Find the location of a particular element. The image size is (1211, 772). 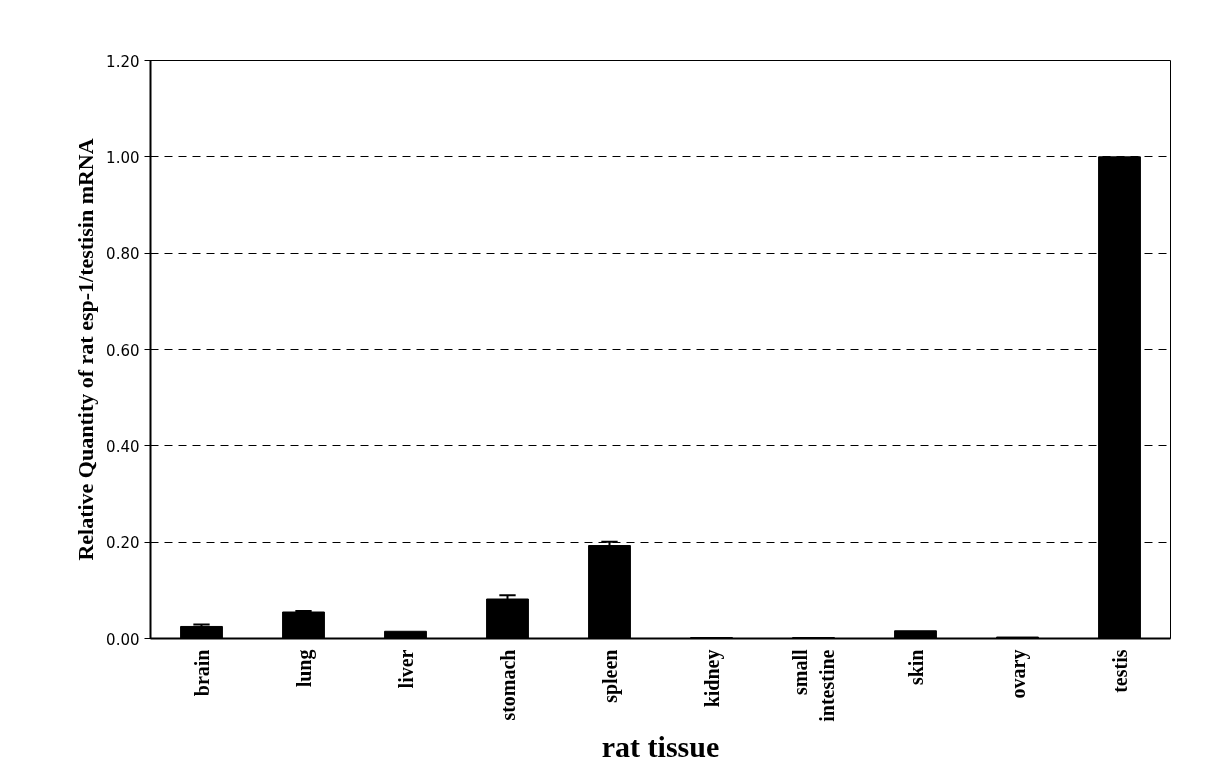

y-tick-label: 0.80 is located at coordinates (123, 254).